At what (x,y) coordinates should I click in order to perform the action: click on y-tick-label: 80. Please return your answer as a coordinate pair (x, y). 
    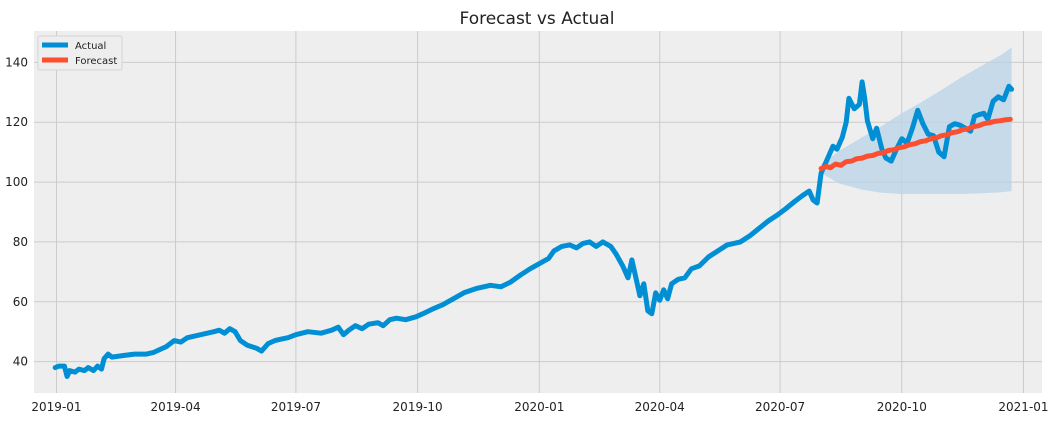
    Looking at the image, I should click on (20, 242).